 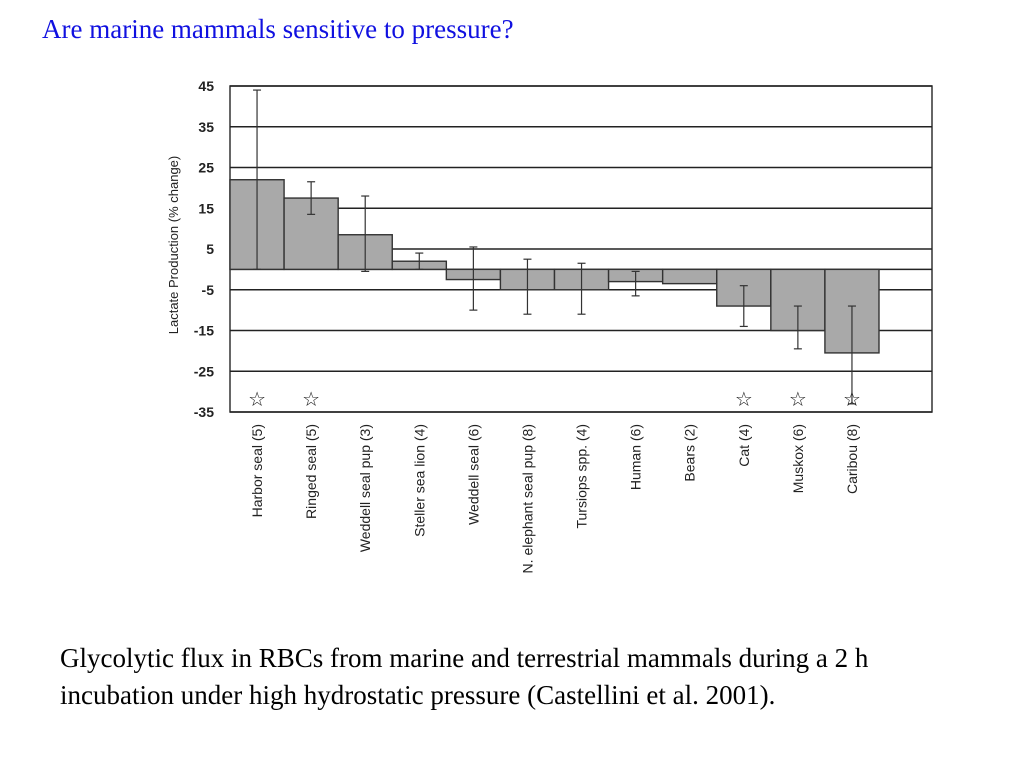 I want to click on x-tick-label: Steller sea lion (4), so click(x=419, y=480).